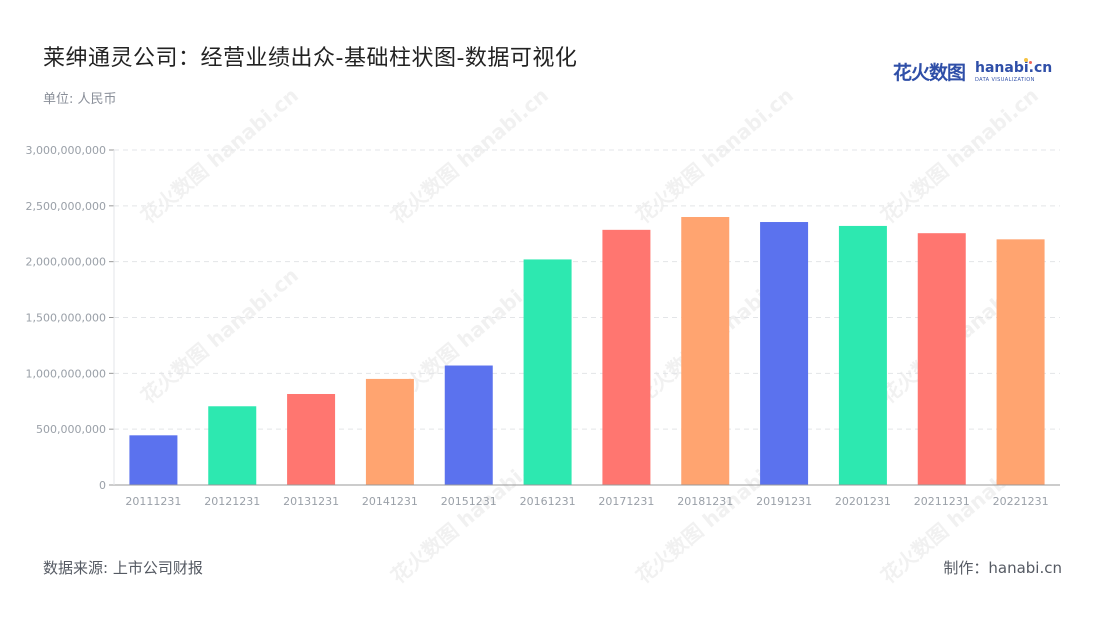 Image resolution: width=1100 pixels, height=620 pixels. Describe the element at coordinates (548, 501) in the screenshot. I see `x-tick-label: 20161231` at that location.